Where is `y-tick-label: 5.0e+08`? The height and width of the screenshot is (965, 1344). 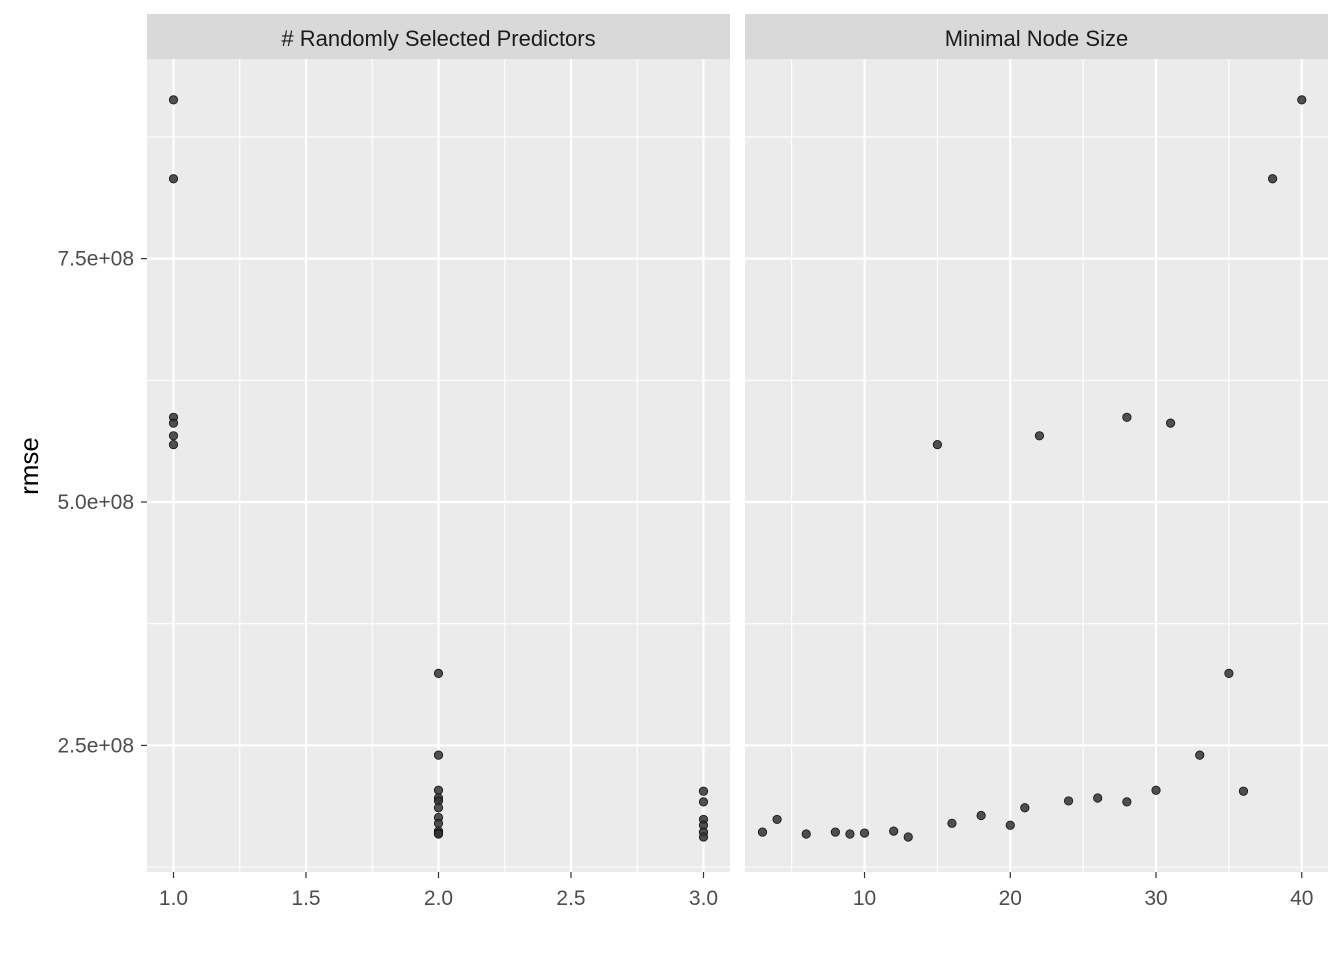 y-tick-label: 5.0e+08 is located at coordinates (96, 502).